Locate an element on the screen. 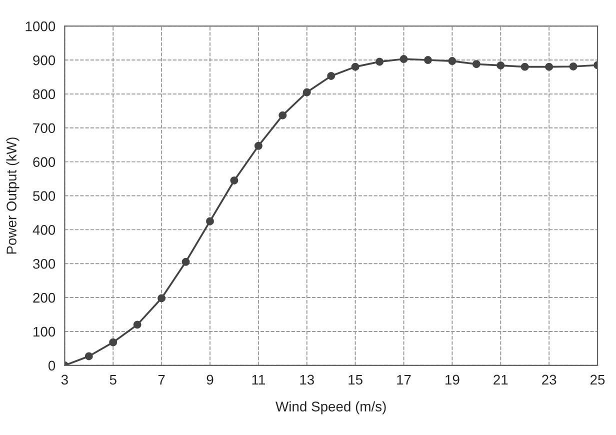  y-tick-label: 800 is located at coordinates (44, 94).